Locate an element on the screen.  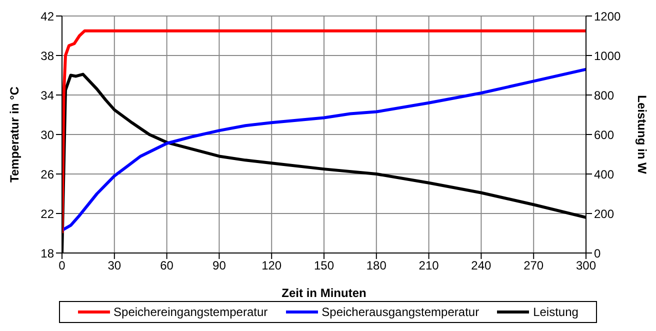
x-tick-label: 240 is located at coordinates (481, 265).